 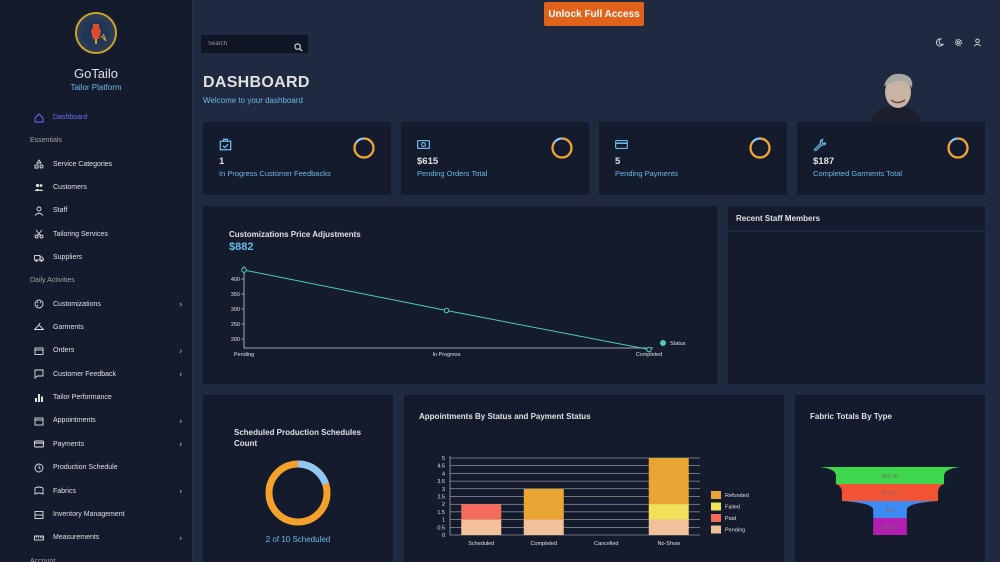 I want to click on truck-icon, so click(x=38, y=257).